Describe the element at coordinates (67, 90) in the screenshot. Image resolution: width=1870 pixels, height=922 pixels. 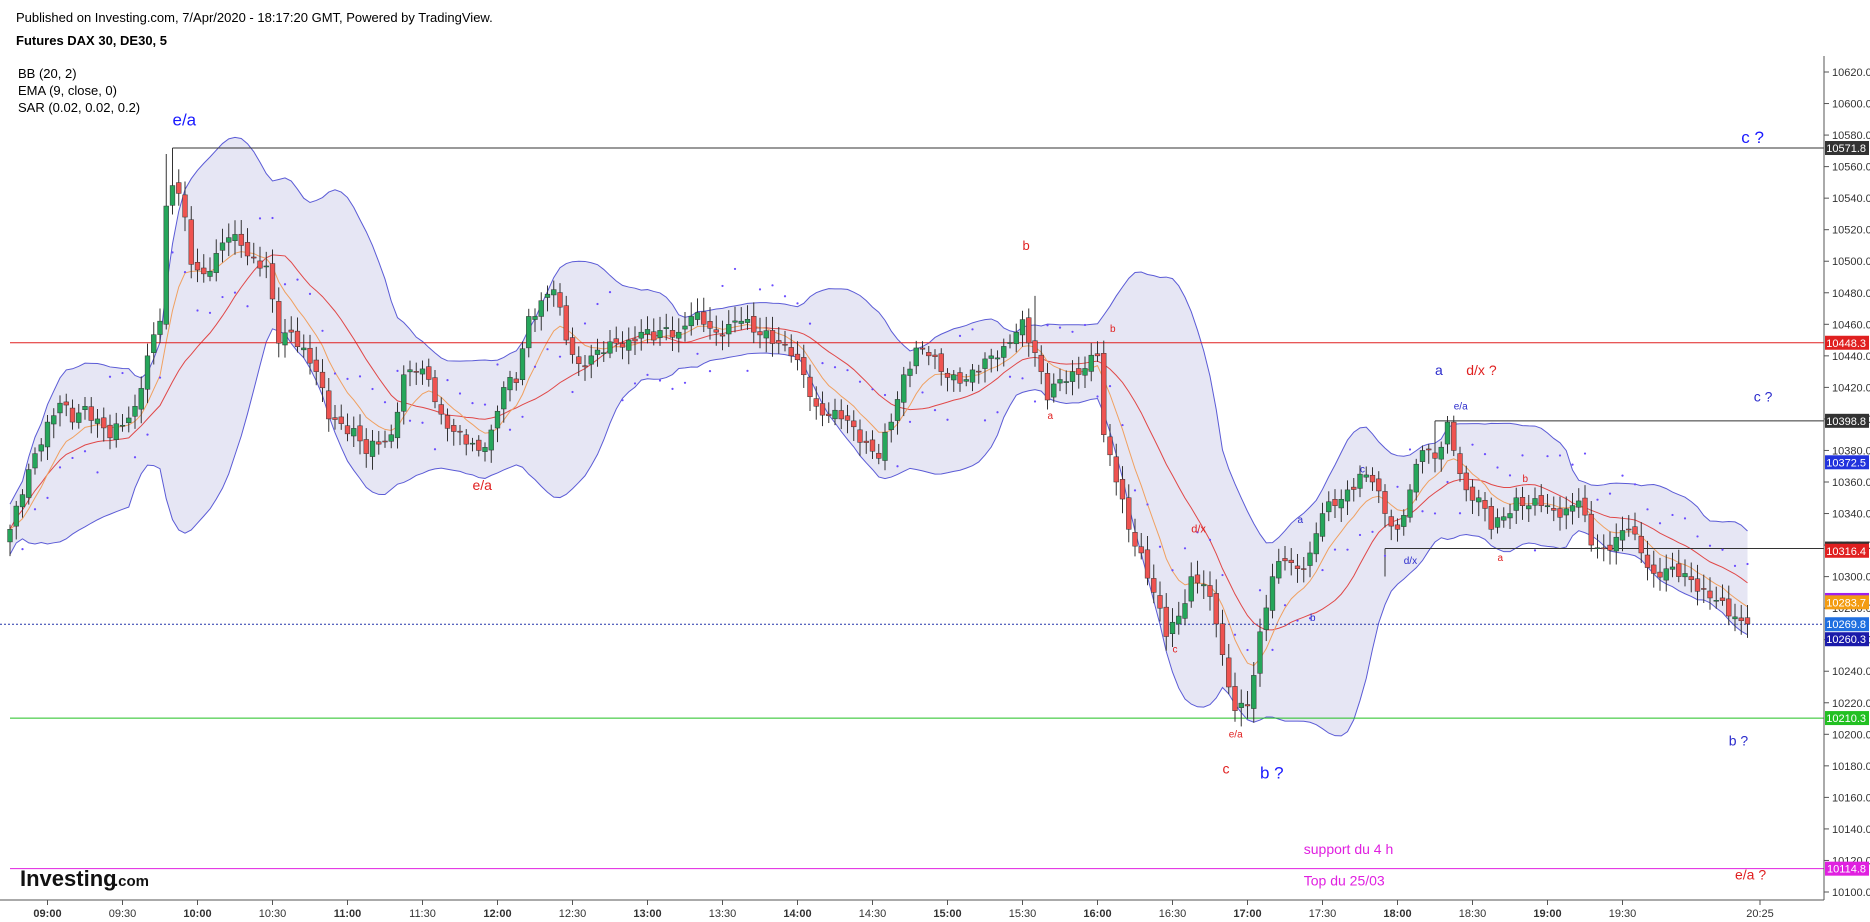
I see `indicator-ema: EMA (9, close, 0)` at that location.